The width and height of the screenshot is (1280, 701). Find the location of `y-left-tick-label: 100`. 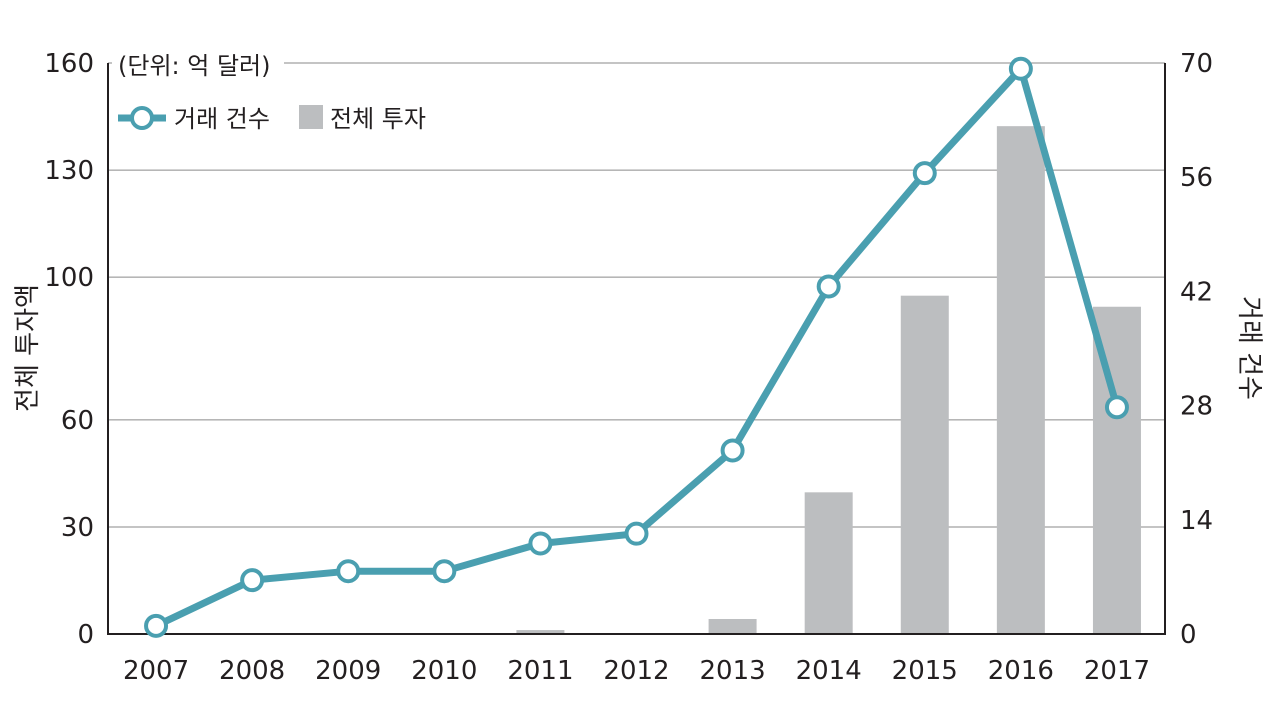

y-left-tick-label: 100 is located at coordinates (69, 278).